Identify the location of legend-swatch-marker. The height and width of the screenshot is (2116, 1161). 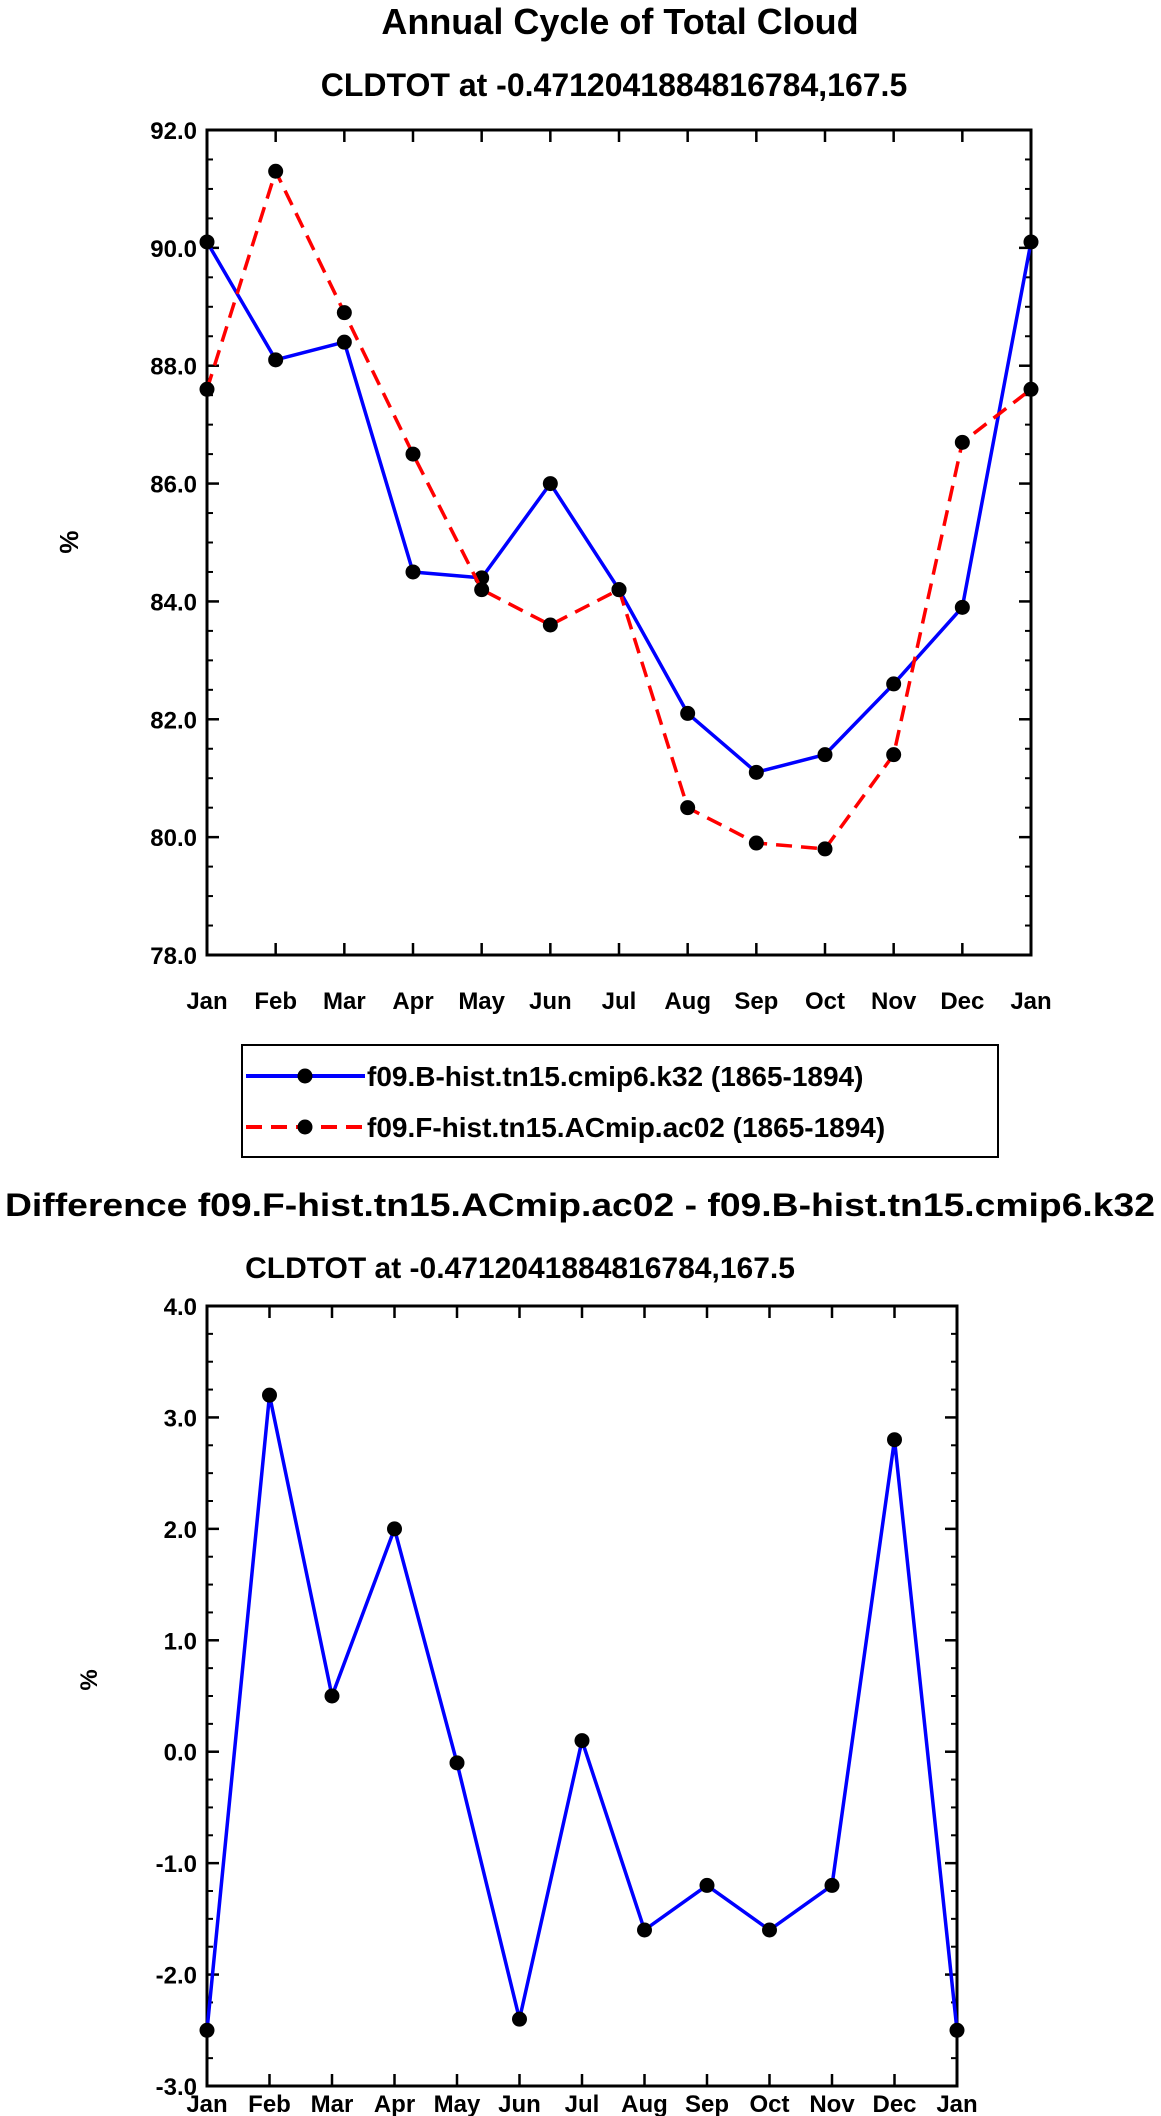
(305, 1076).